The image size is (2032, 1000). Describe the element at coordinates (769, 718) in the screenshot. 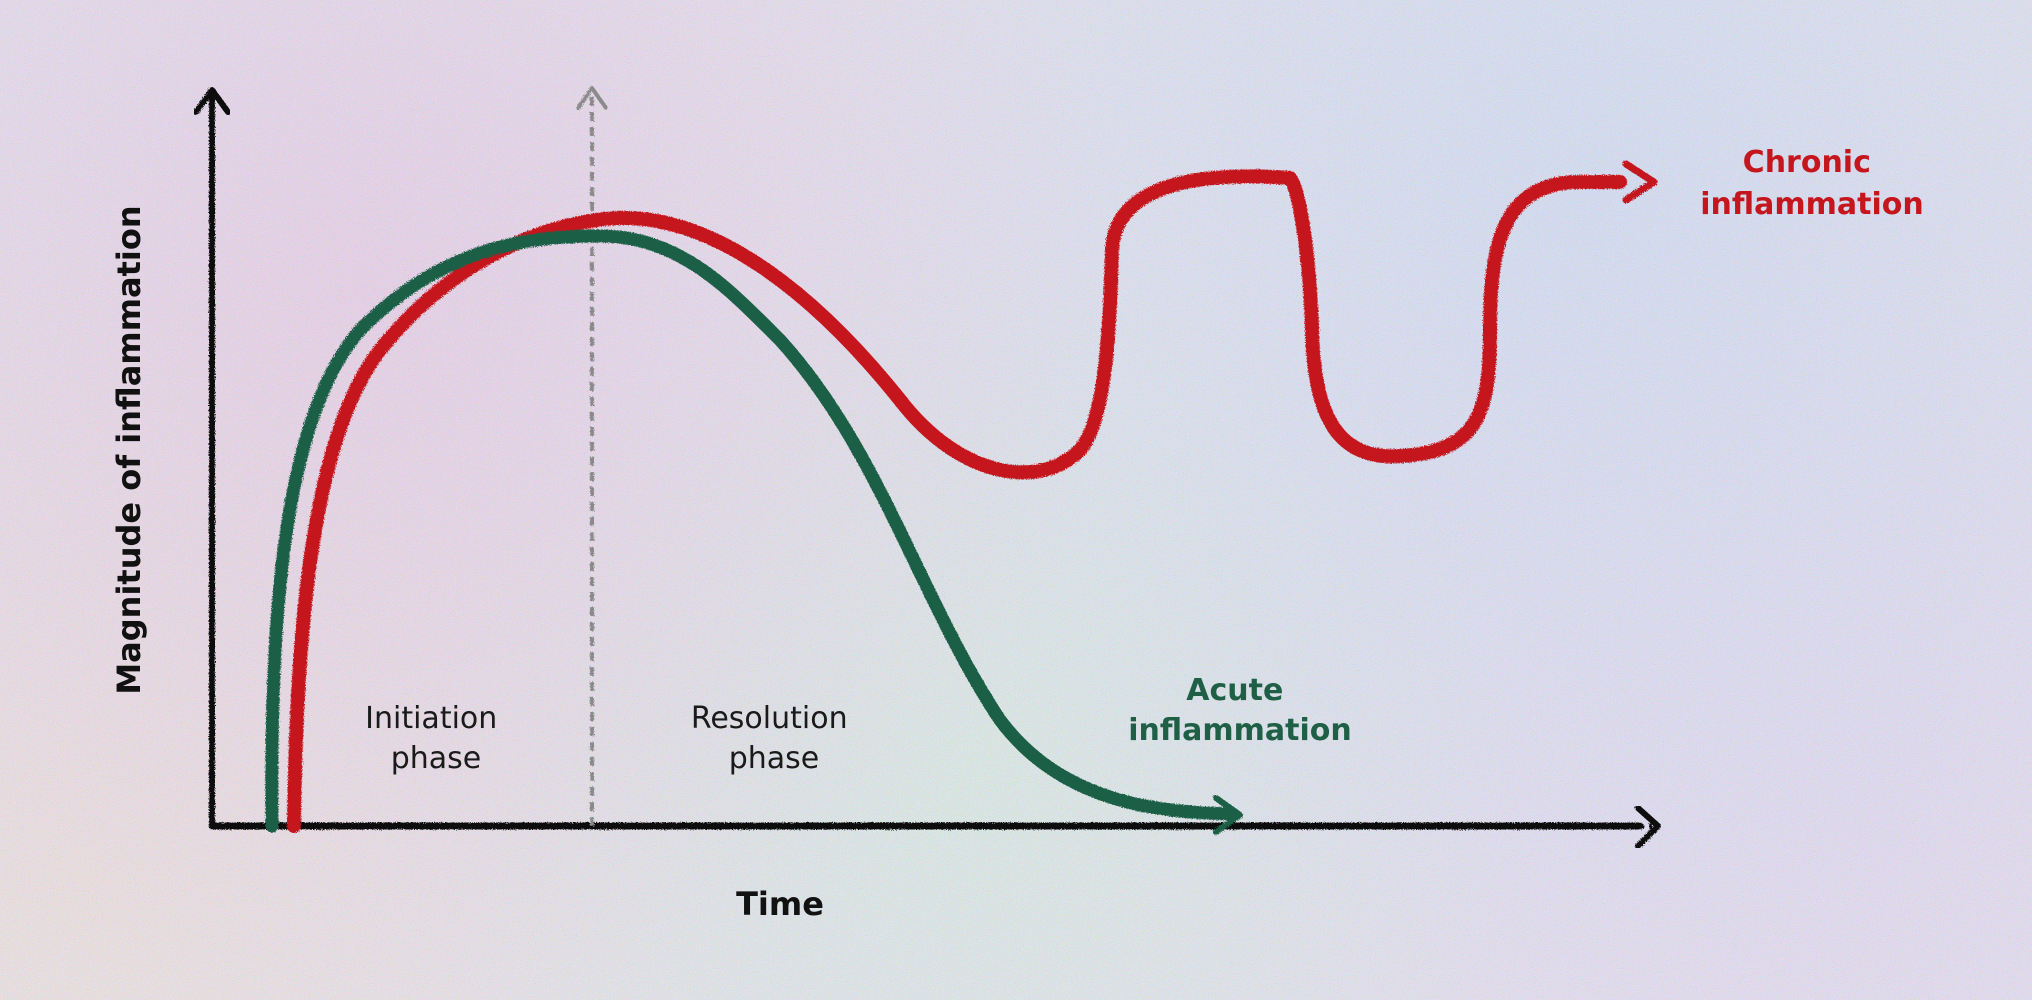

I see `resolution-phase-line-1: Resolution` at that location.